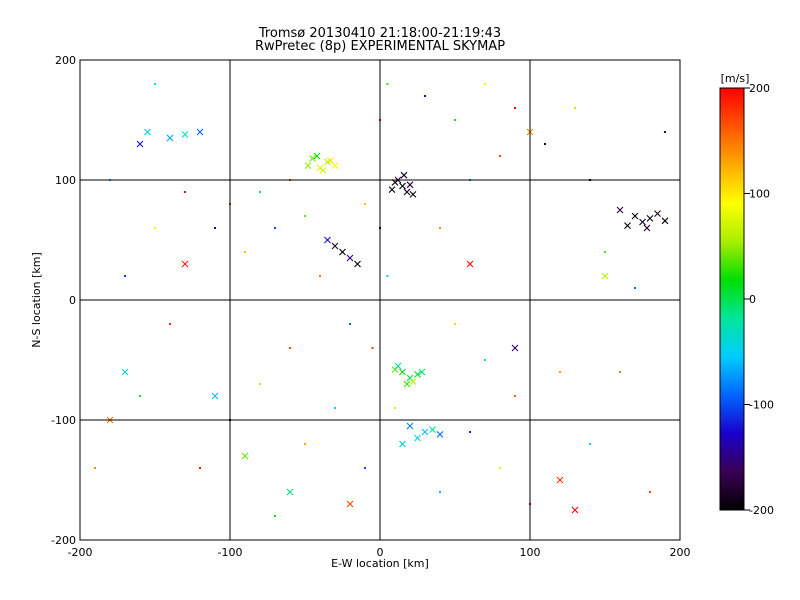 The height and width of the screenshot is (600, 800). I want to click on chart-title: Tromsø 20130410 21:18:00-21:19:43, so click(379, 33).